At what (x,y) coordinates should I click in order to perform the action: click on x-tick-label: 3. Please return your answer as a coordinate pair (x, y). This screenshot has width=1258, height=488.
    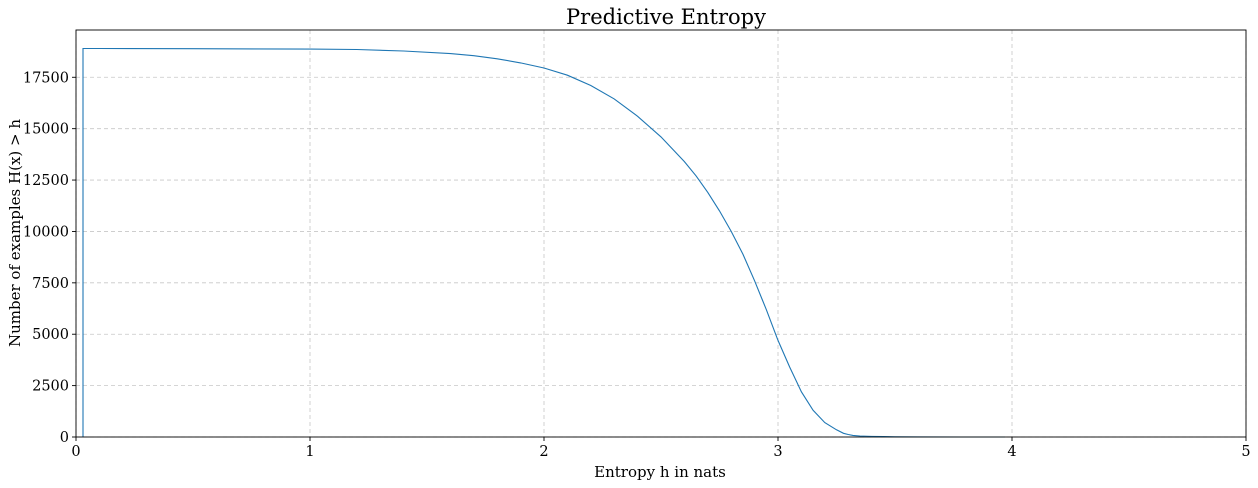
    Looking at the image, I should click on (777, 452).